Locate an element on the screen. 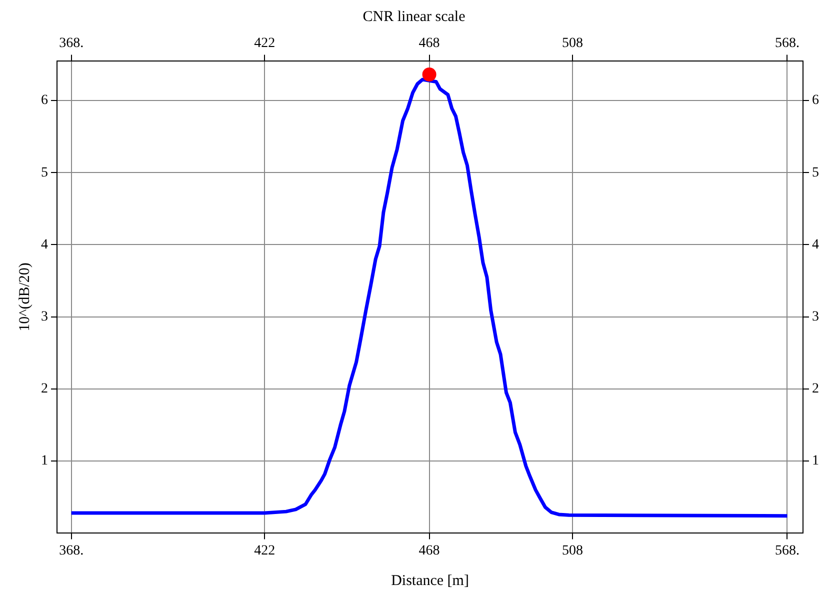  y2-tick-label: 4 is located at coordinates (815, 244).